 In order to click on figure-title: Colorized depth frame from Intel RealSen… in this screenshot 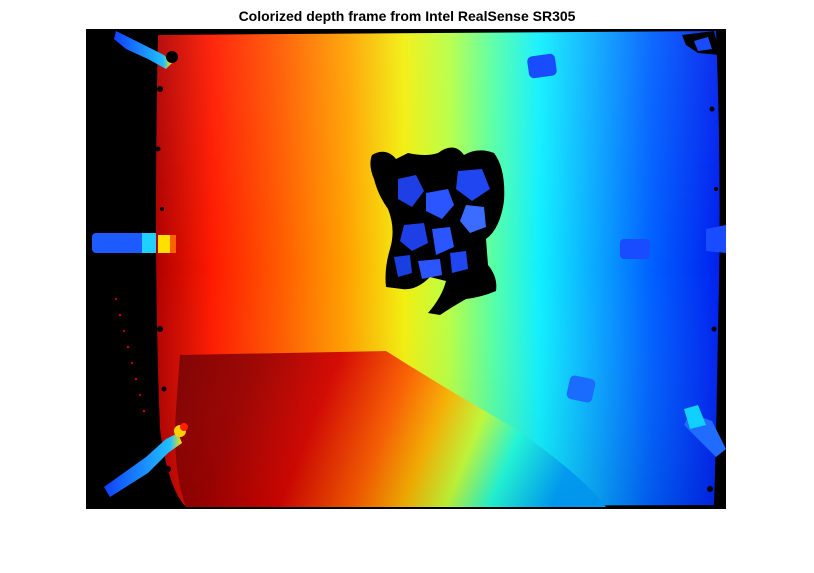, I will do `click(407, 16)`.